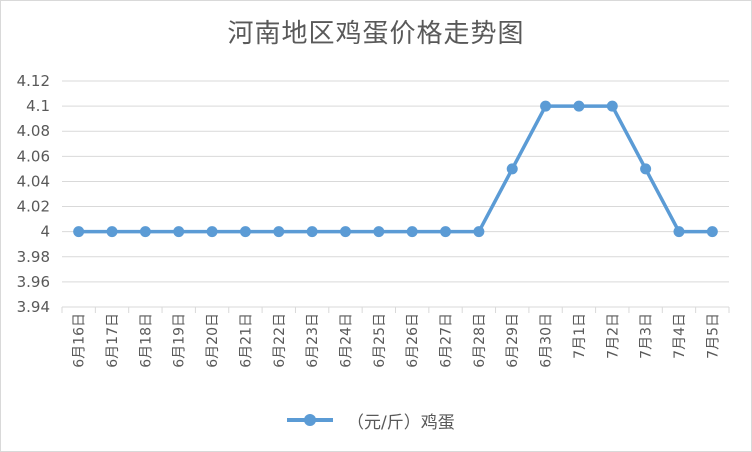 This screenshot has height=452, width=752. I want to click on y-tick-label: 4.12, so click(33, 81).